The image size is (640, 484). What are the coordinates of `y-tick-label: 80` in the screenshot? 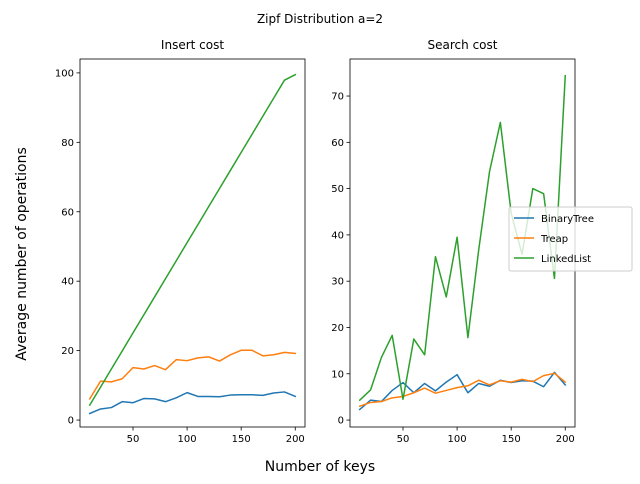 It's located at (67, 143).